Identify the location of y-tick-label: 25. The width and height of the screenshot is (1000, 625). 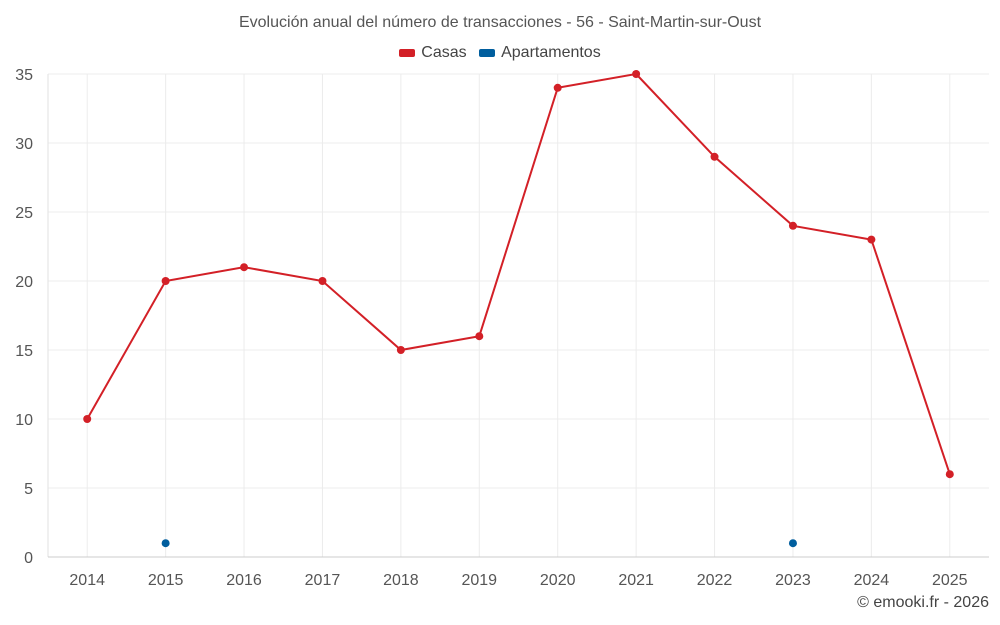
(24, 213).